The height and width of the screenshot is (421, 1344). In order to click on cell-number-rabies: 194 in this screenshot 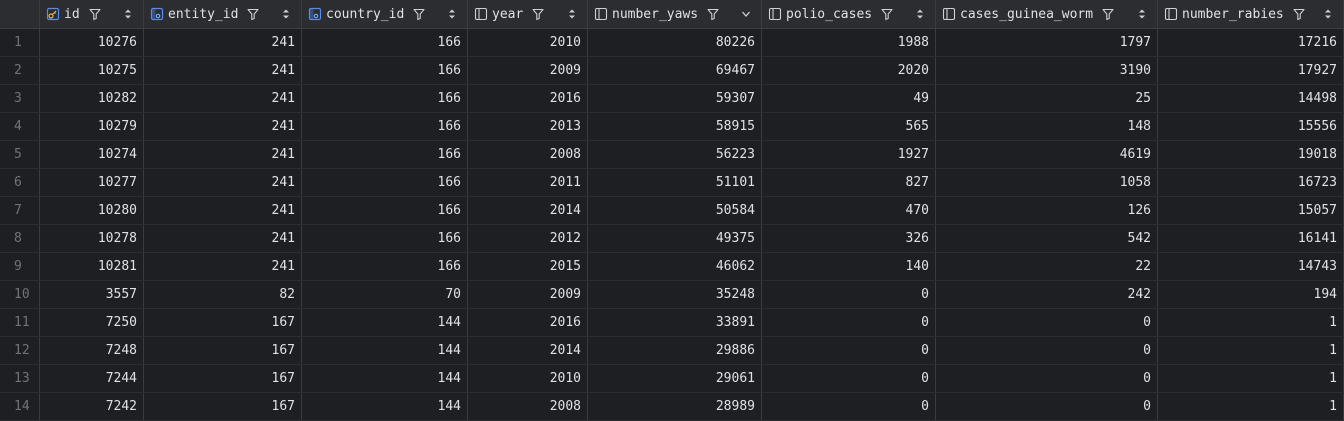, I will do `click(1251, 294)`.